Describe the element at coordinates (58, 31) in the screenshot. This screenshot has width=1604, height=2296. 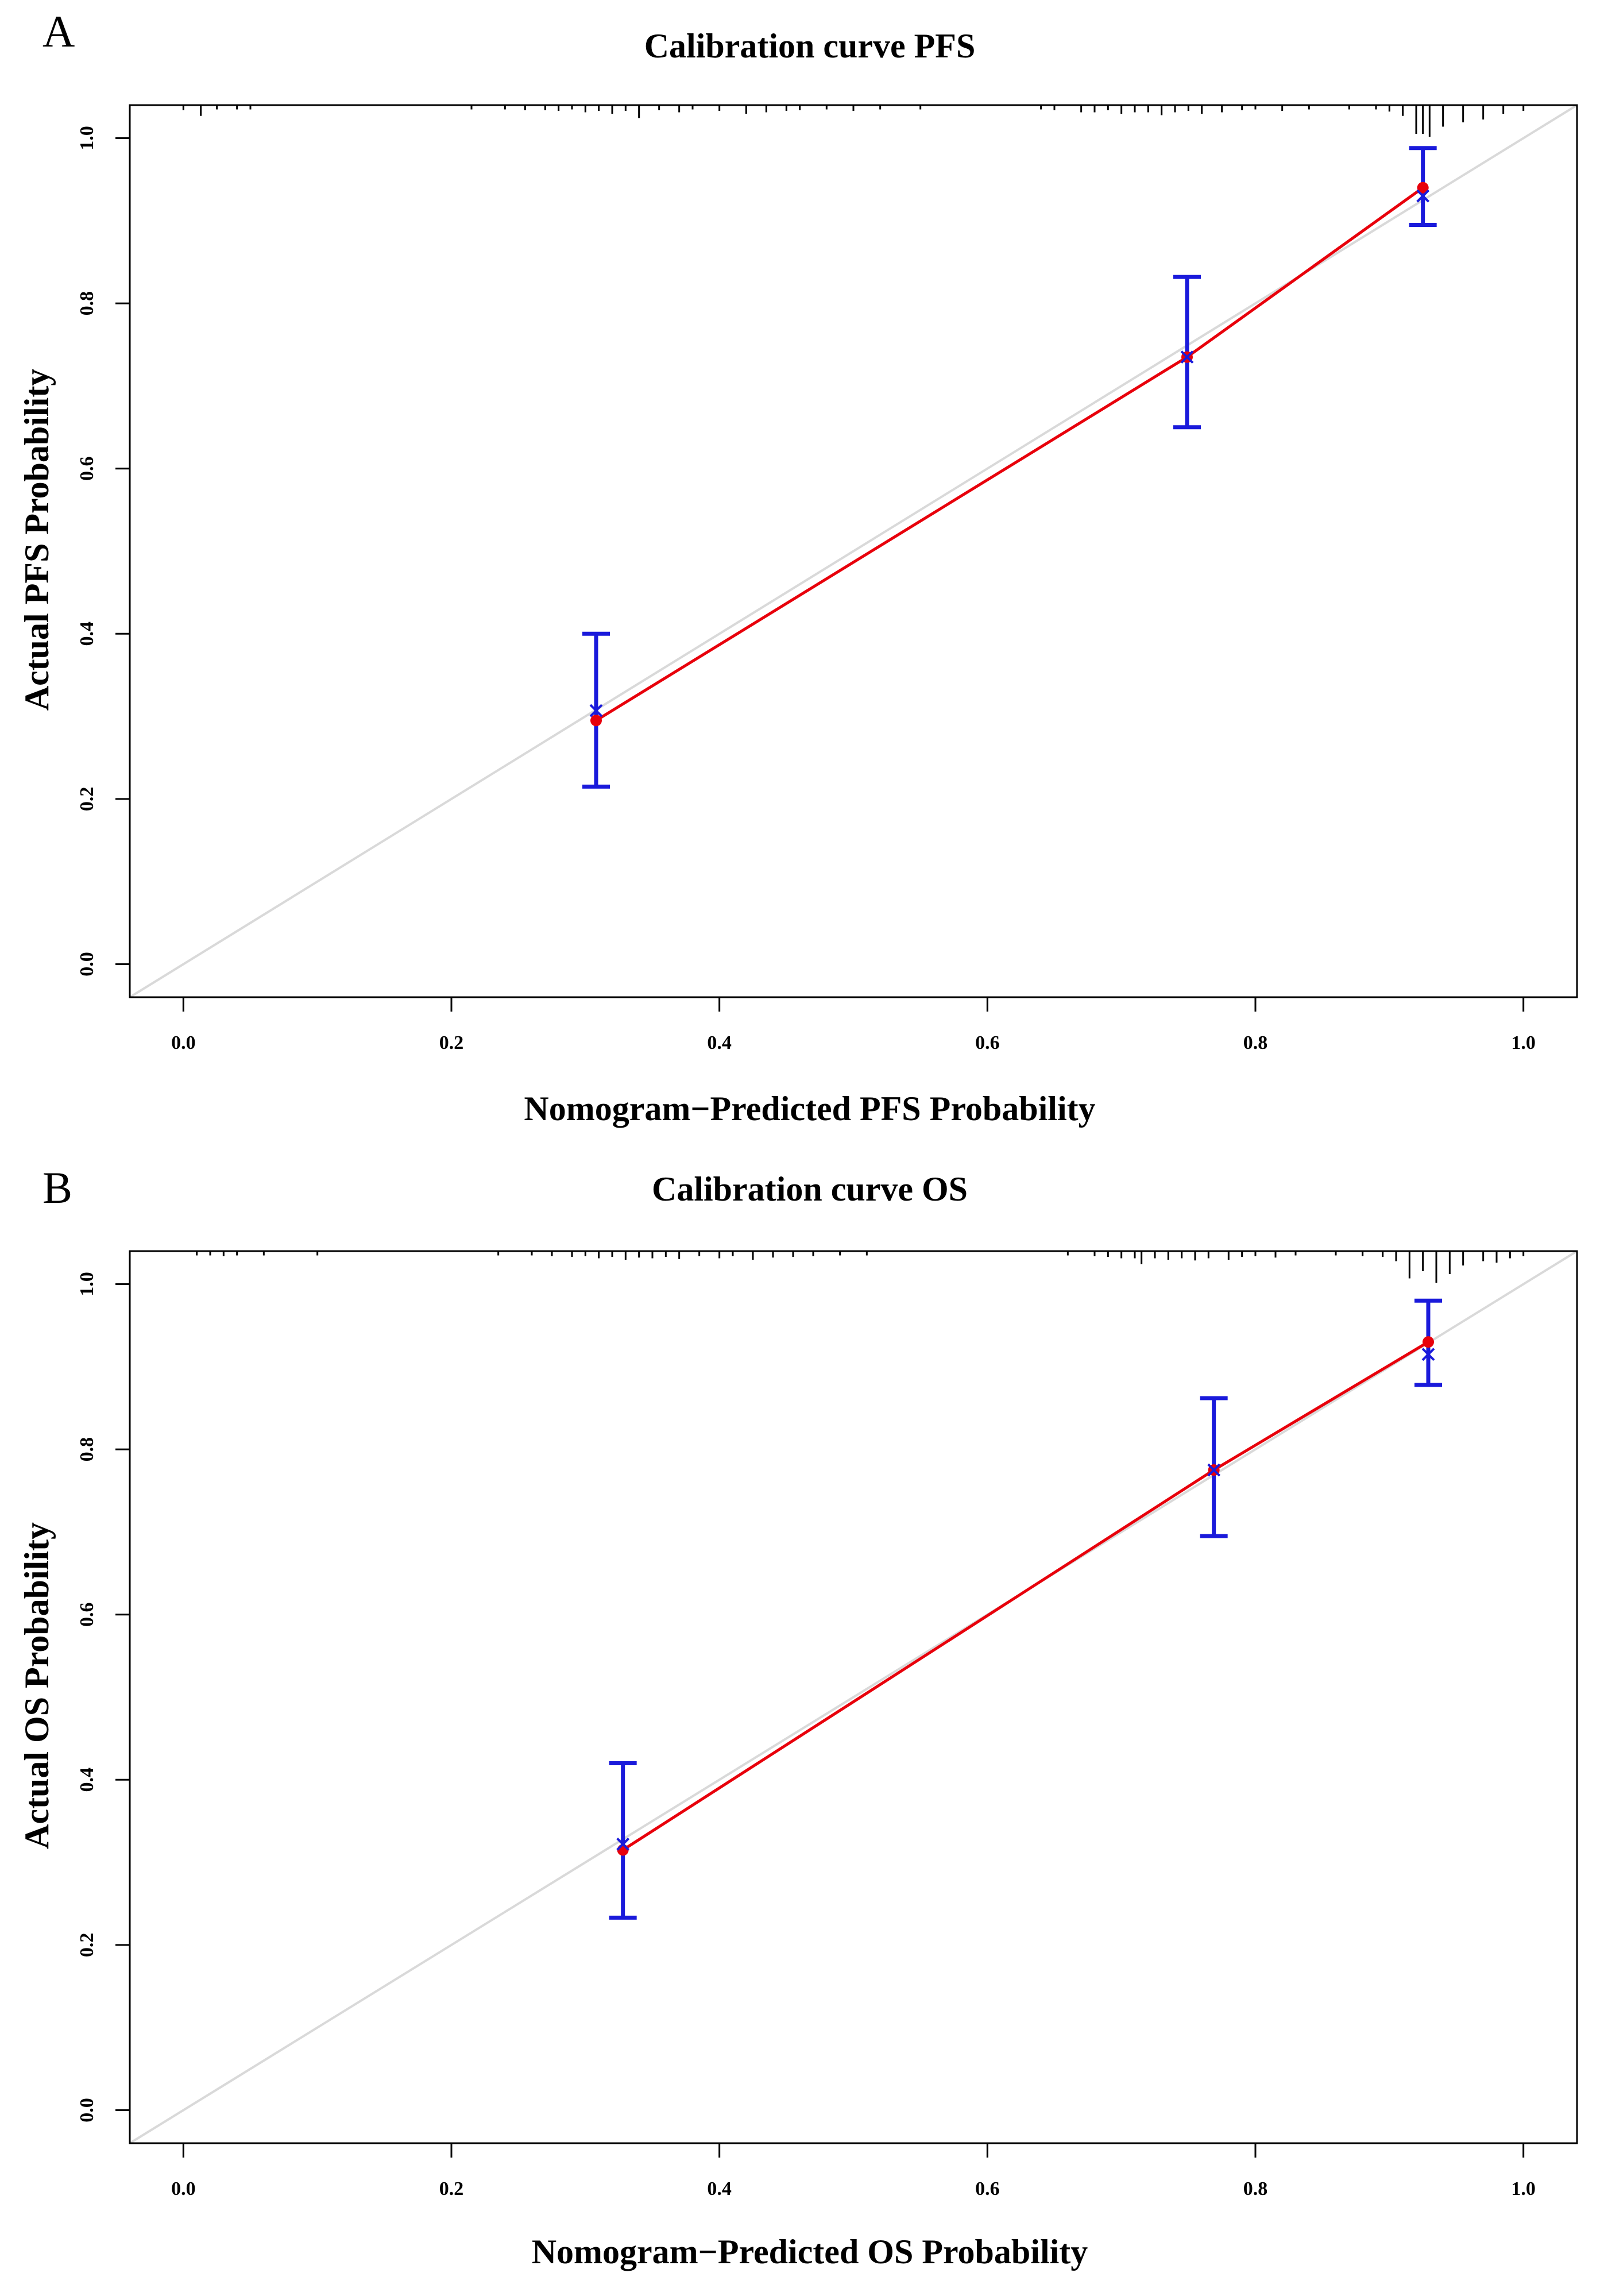
I see `panel-letter: A` at that location.